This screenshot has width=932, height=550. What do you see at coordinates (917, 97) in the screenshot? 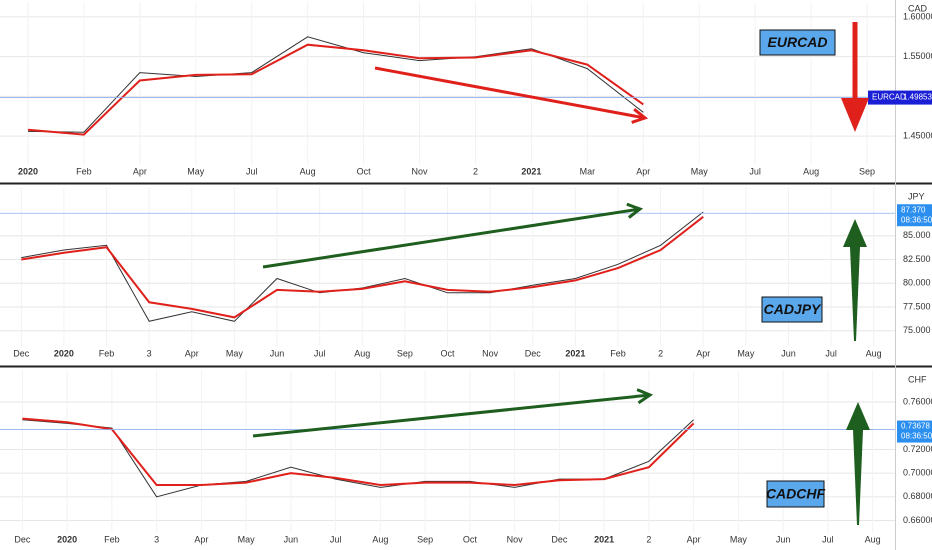
I see `price-tag-value: 1.49853` at bounding box center [917, 97].